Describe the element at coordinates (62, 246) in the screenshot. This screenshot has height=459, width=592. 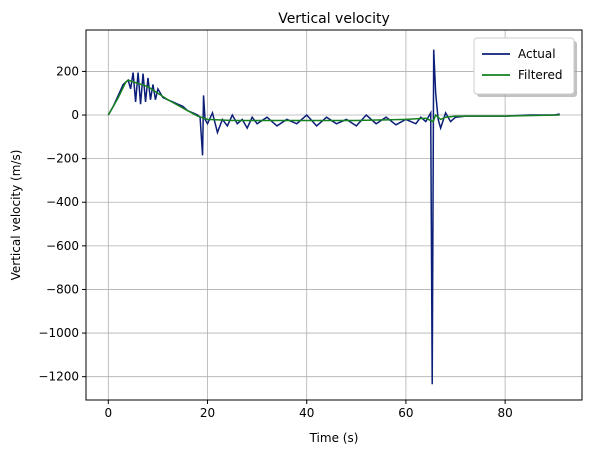
I see `y-tick-label: −600` at that location.